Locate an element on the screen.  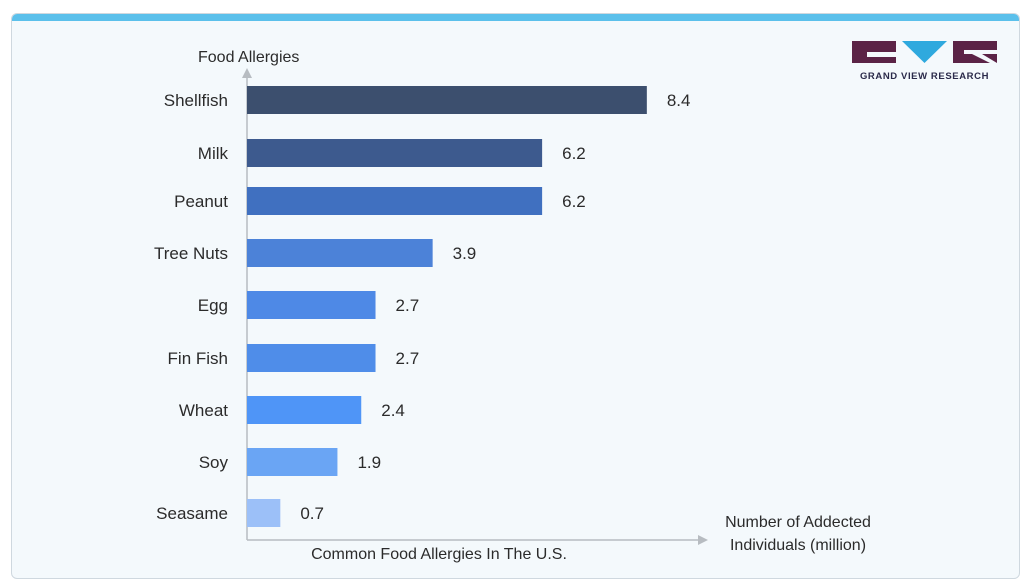
category-label: Milk is located at coordinates (213, 153).